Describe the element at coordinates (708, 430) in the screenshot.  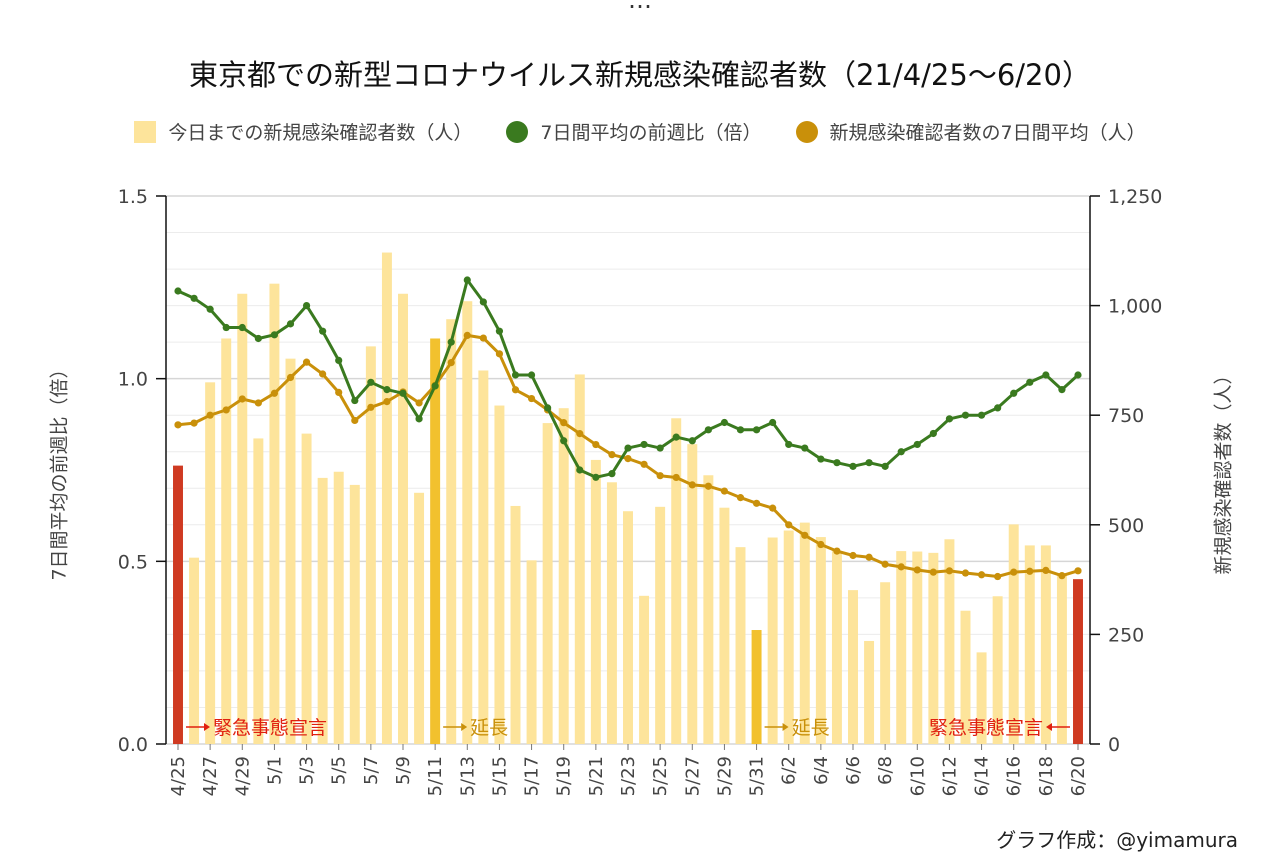
I see `ratio-line-point-5/28` at that location.